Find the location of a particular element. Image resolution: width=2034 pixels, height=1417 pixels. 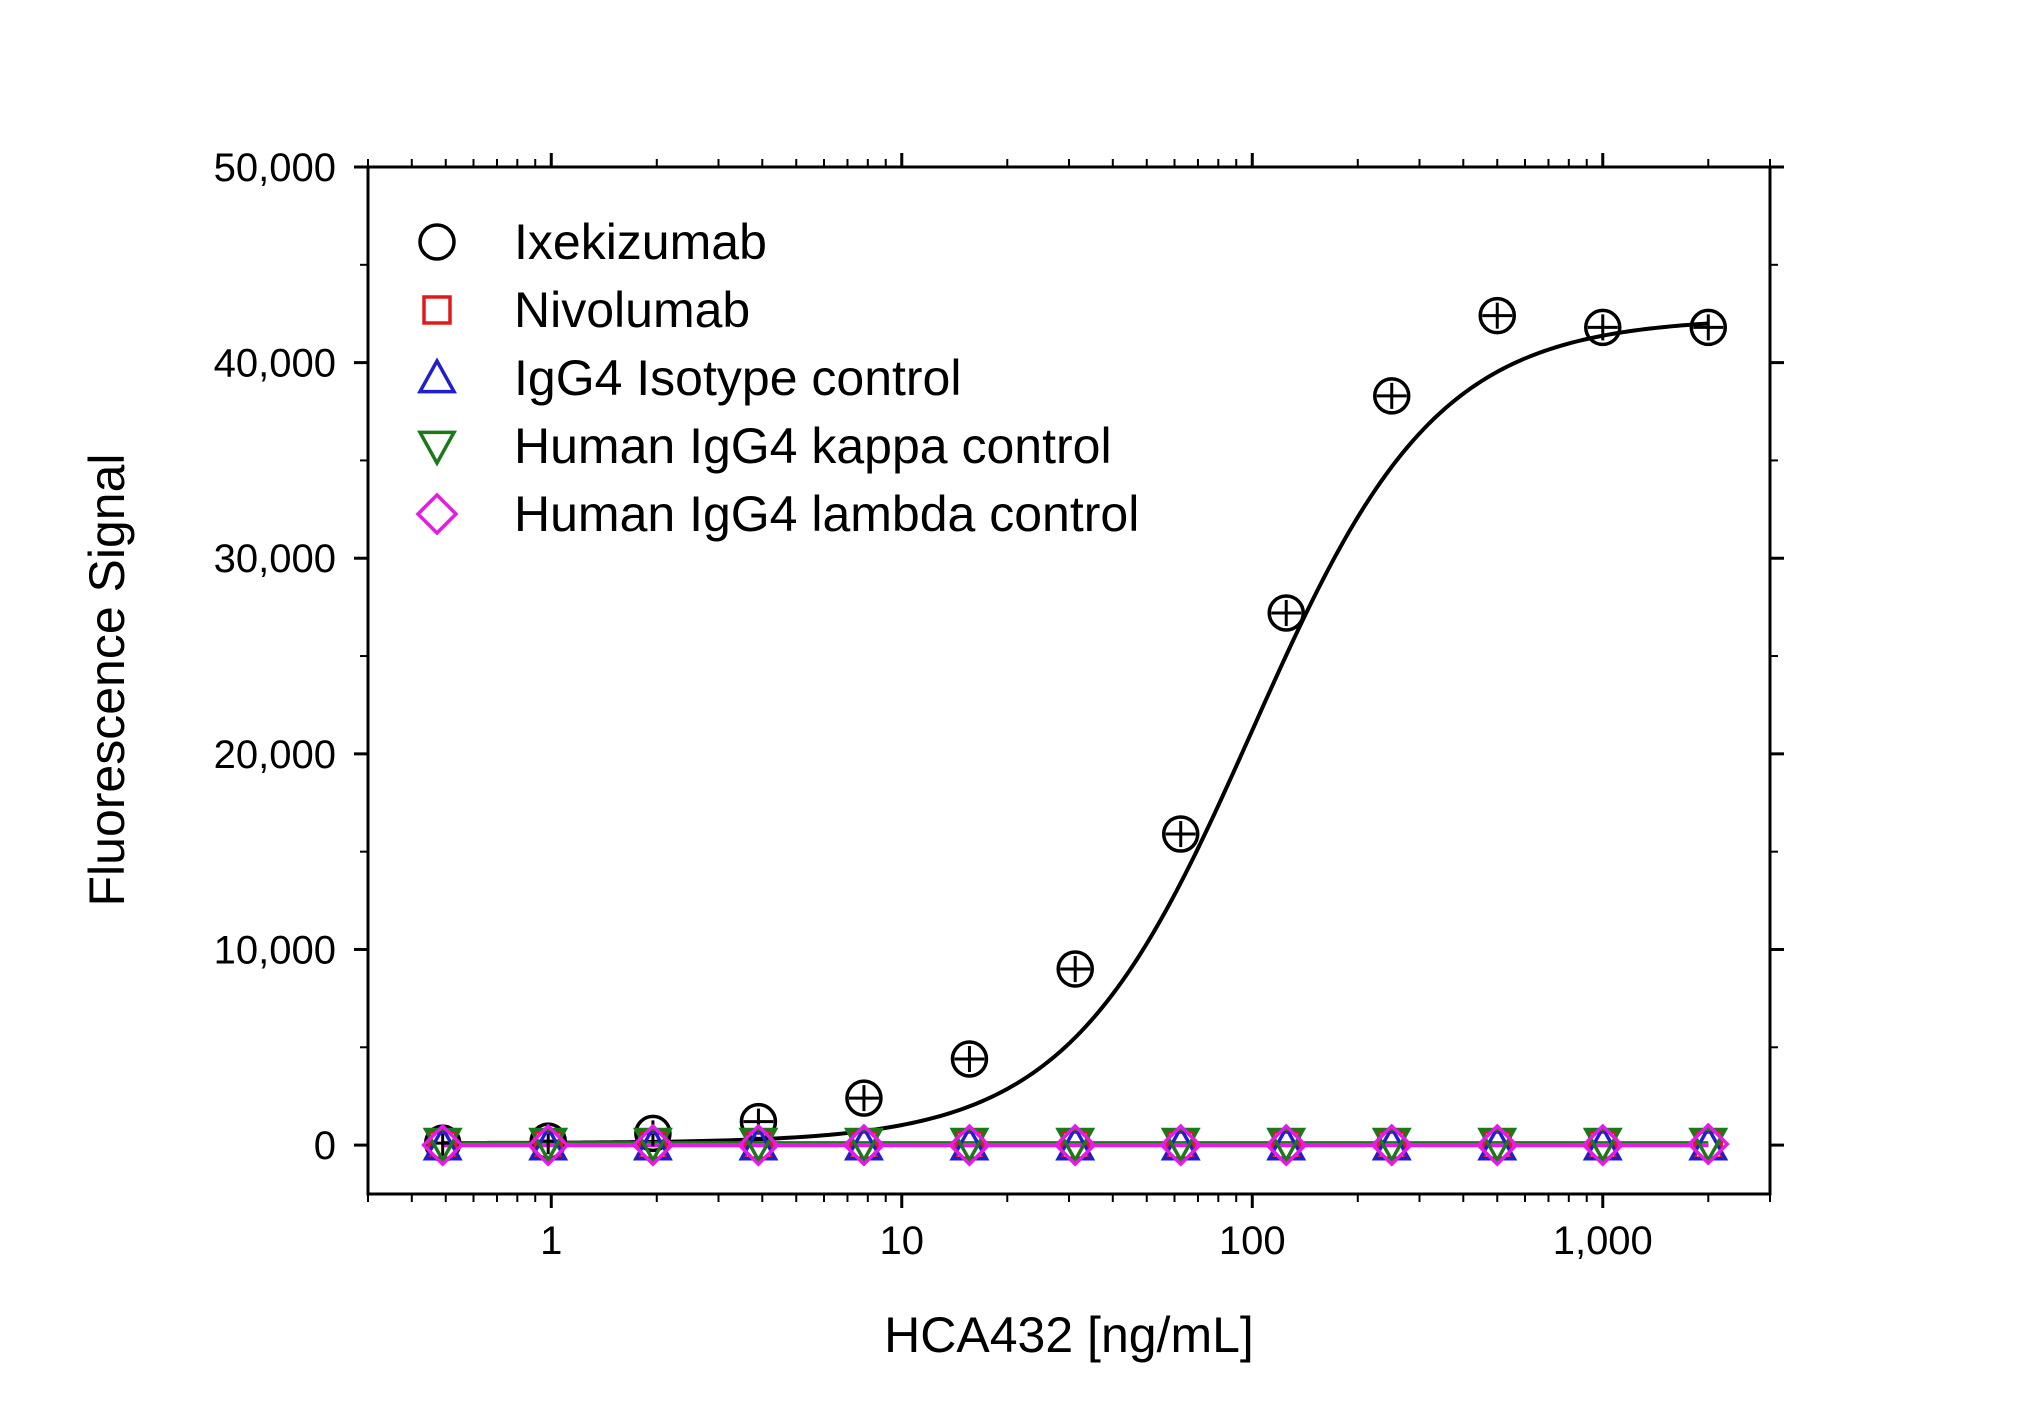

legend-label: Human IgG4 lambda control is located at coordinates (826, 514).